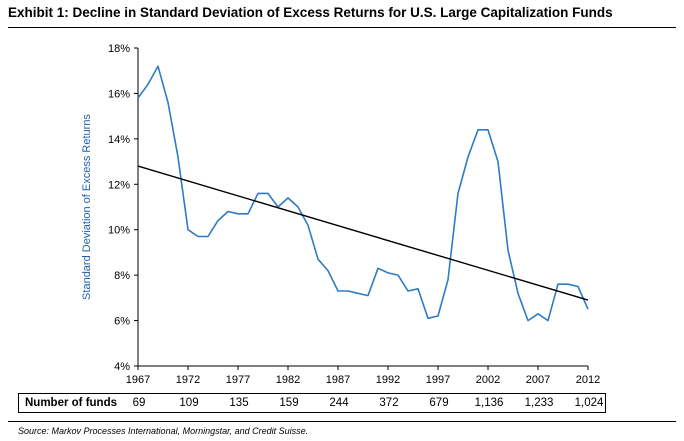 The height and width of the screenshot is (441, 684). Describe the element at coordinates (589, 403) in the screenshot. I see `fund-count: 1,024` at that location.